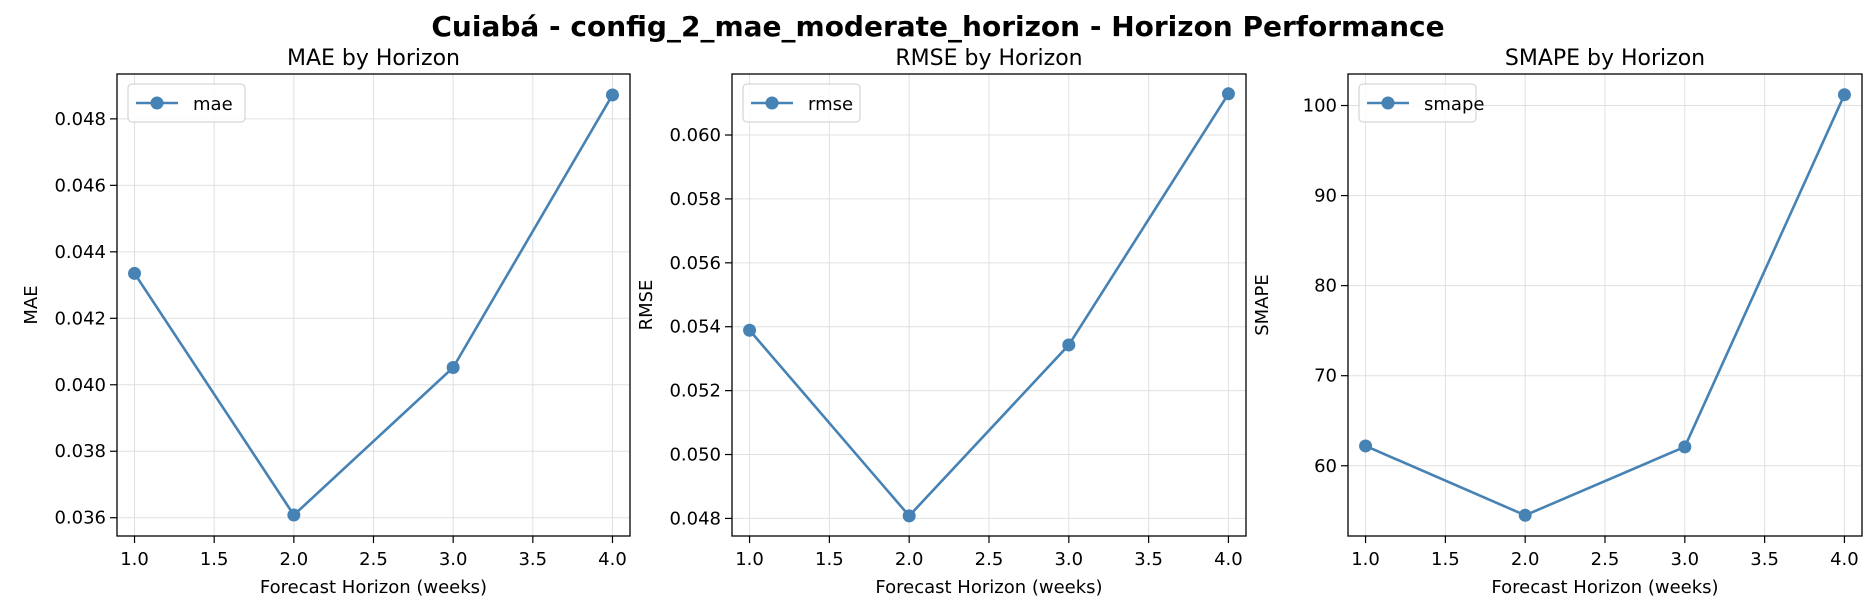 This screenshot has width=1876, height=614. What do you see at coordinates (646, 305) in the screenshot?
I see `y-axis-label: RMSE` at bounding box center [646, 305].